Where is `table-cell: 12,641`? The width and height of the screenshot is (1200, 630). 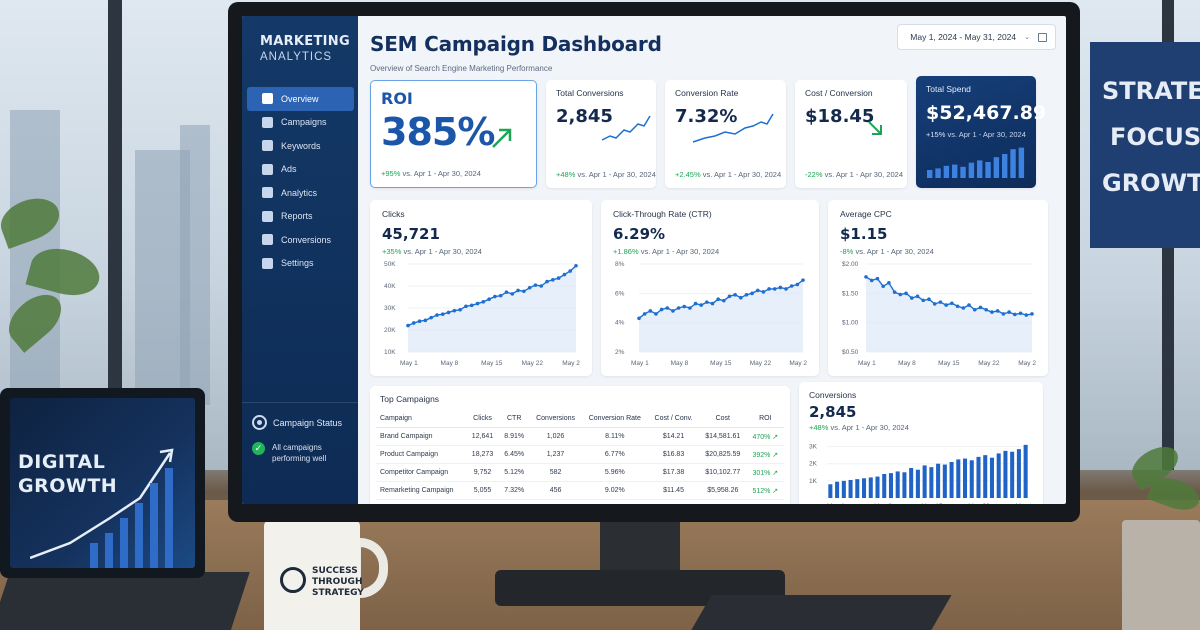
table-cell: 12,641 is located at coordinates (482, 436).